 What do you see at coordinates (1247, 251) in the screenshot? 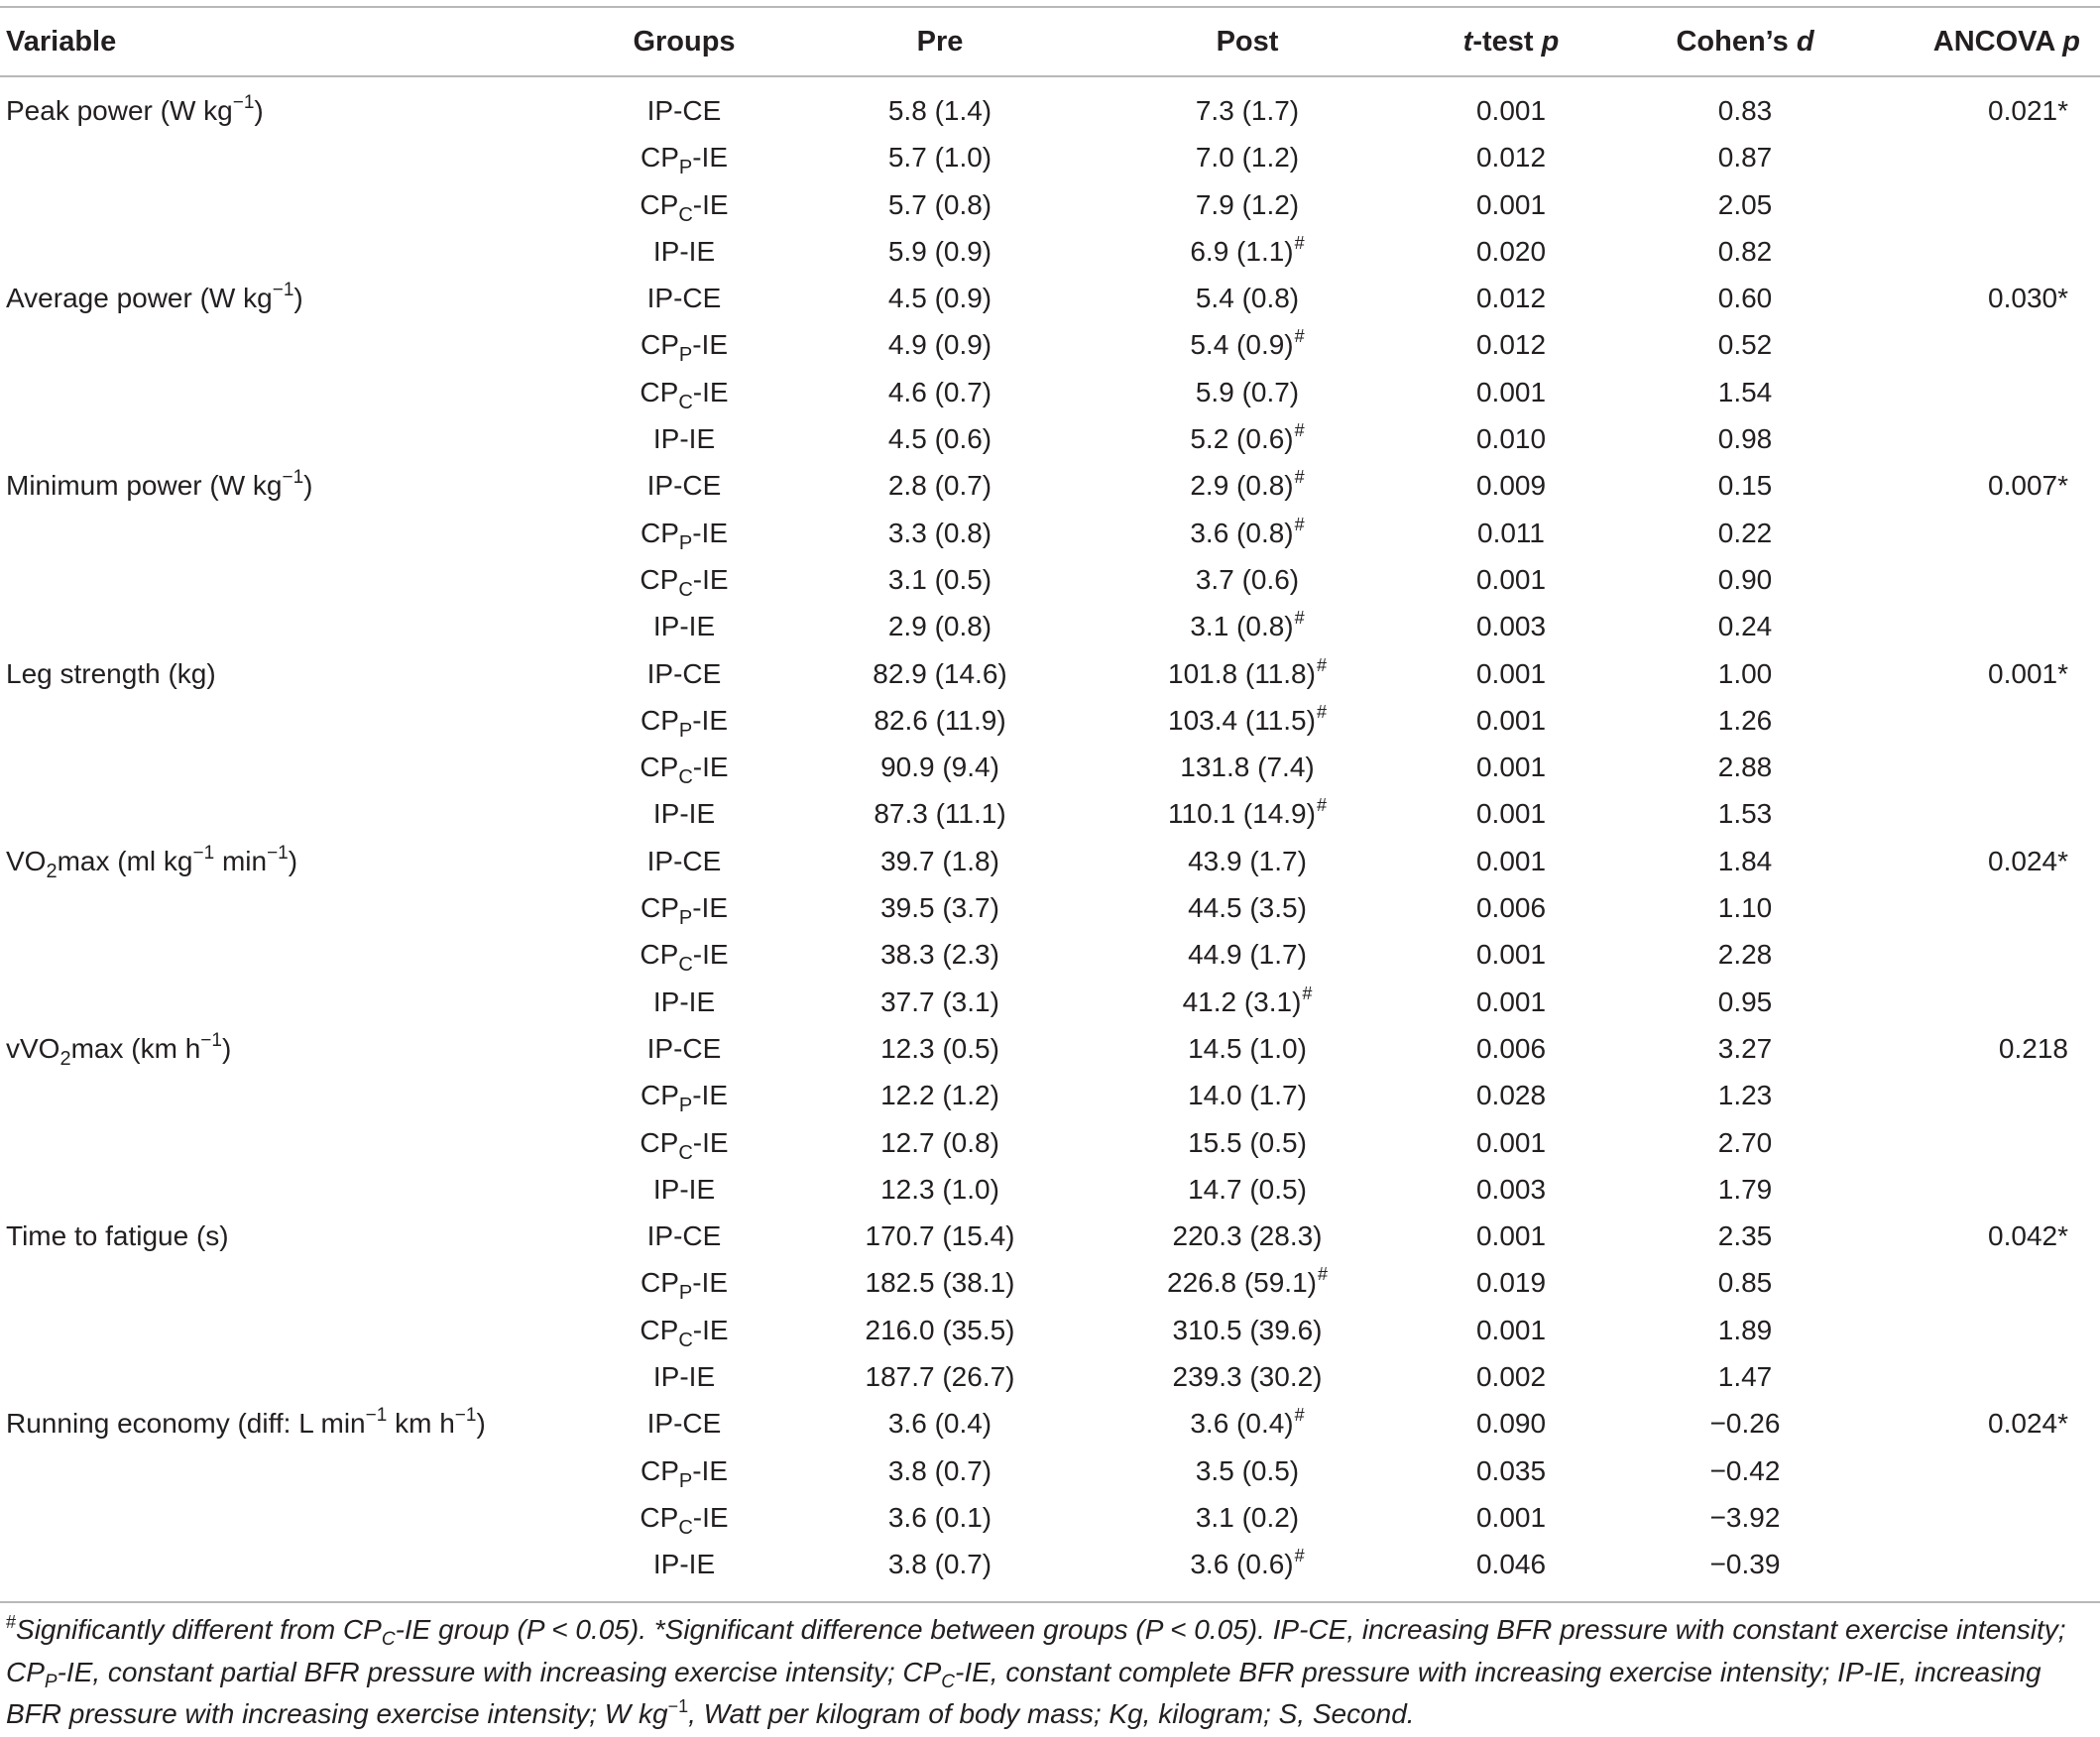
I see `post-value: 6.9 (1.1)#` at bounding box center [1247, 251].